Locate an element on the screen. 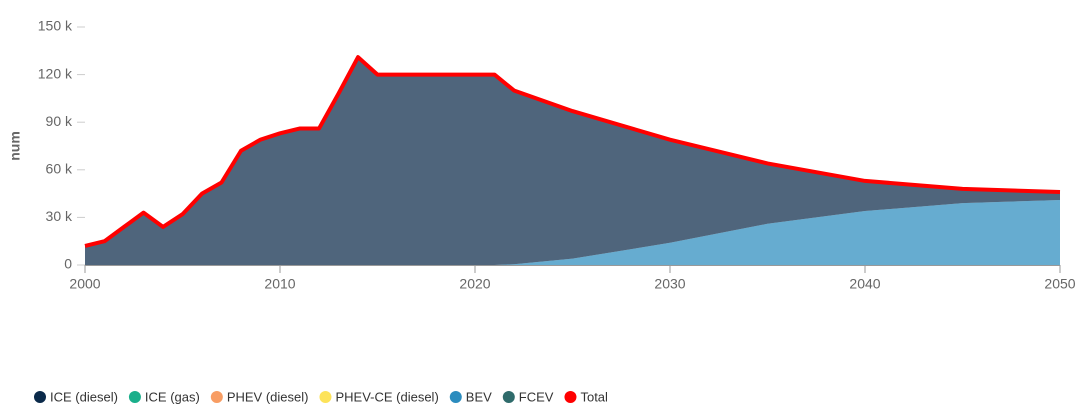  y-tick-label: 150 k is located at coordinates (55, 26).